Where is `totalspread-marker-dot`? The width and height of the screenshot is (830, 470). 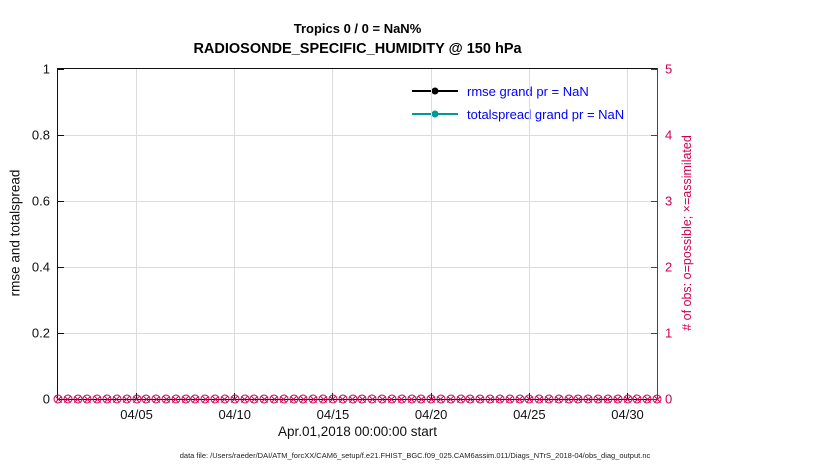 totalspread-marker-dot is located at coordinates (435, 114).